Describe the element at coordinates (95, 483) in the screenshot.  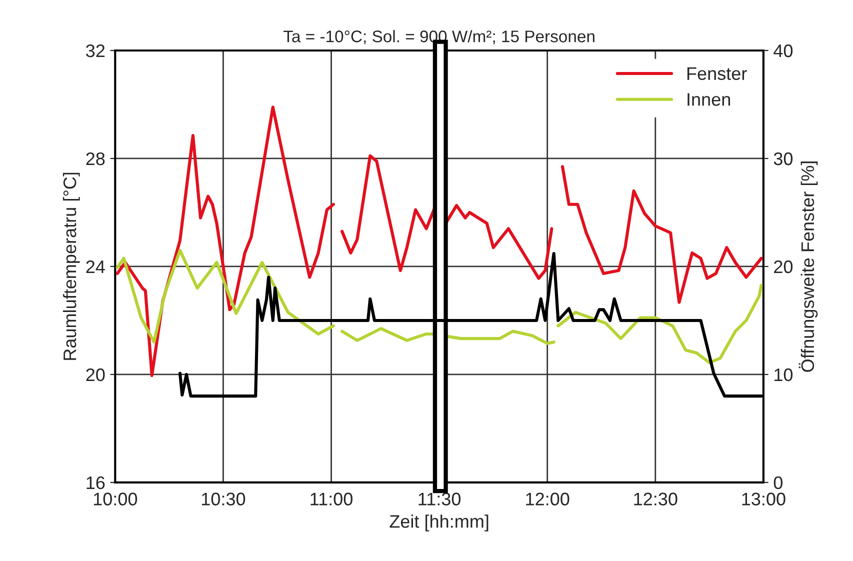
I see `y-tick-label: 16` at that location.